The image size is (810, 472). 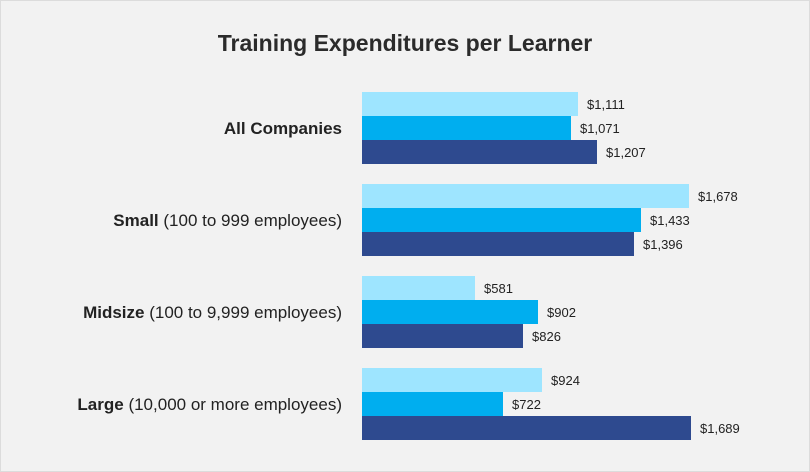 I want to click on category-label: Midsize (100 to 9,999 employees), so click(x=212, y=312).